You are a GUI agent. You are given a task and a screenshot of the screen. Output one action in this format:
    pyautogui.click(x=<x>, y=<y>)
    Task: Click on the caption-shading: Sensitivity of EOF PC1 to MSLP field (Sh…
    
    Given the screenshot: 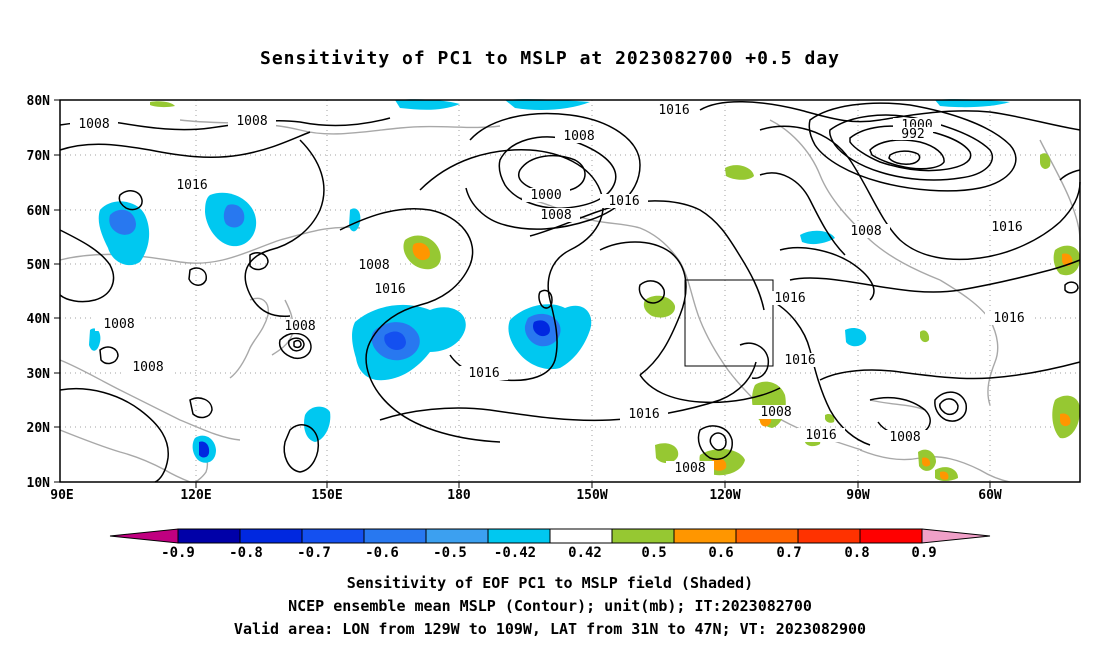 What is the action you would take?
    pyautogui.click(x=550, y=583)
    